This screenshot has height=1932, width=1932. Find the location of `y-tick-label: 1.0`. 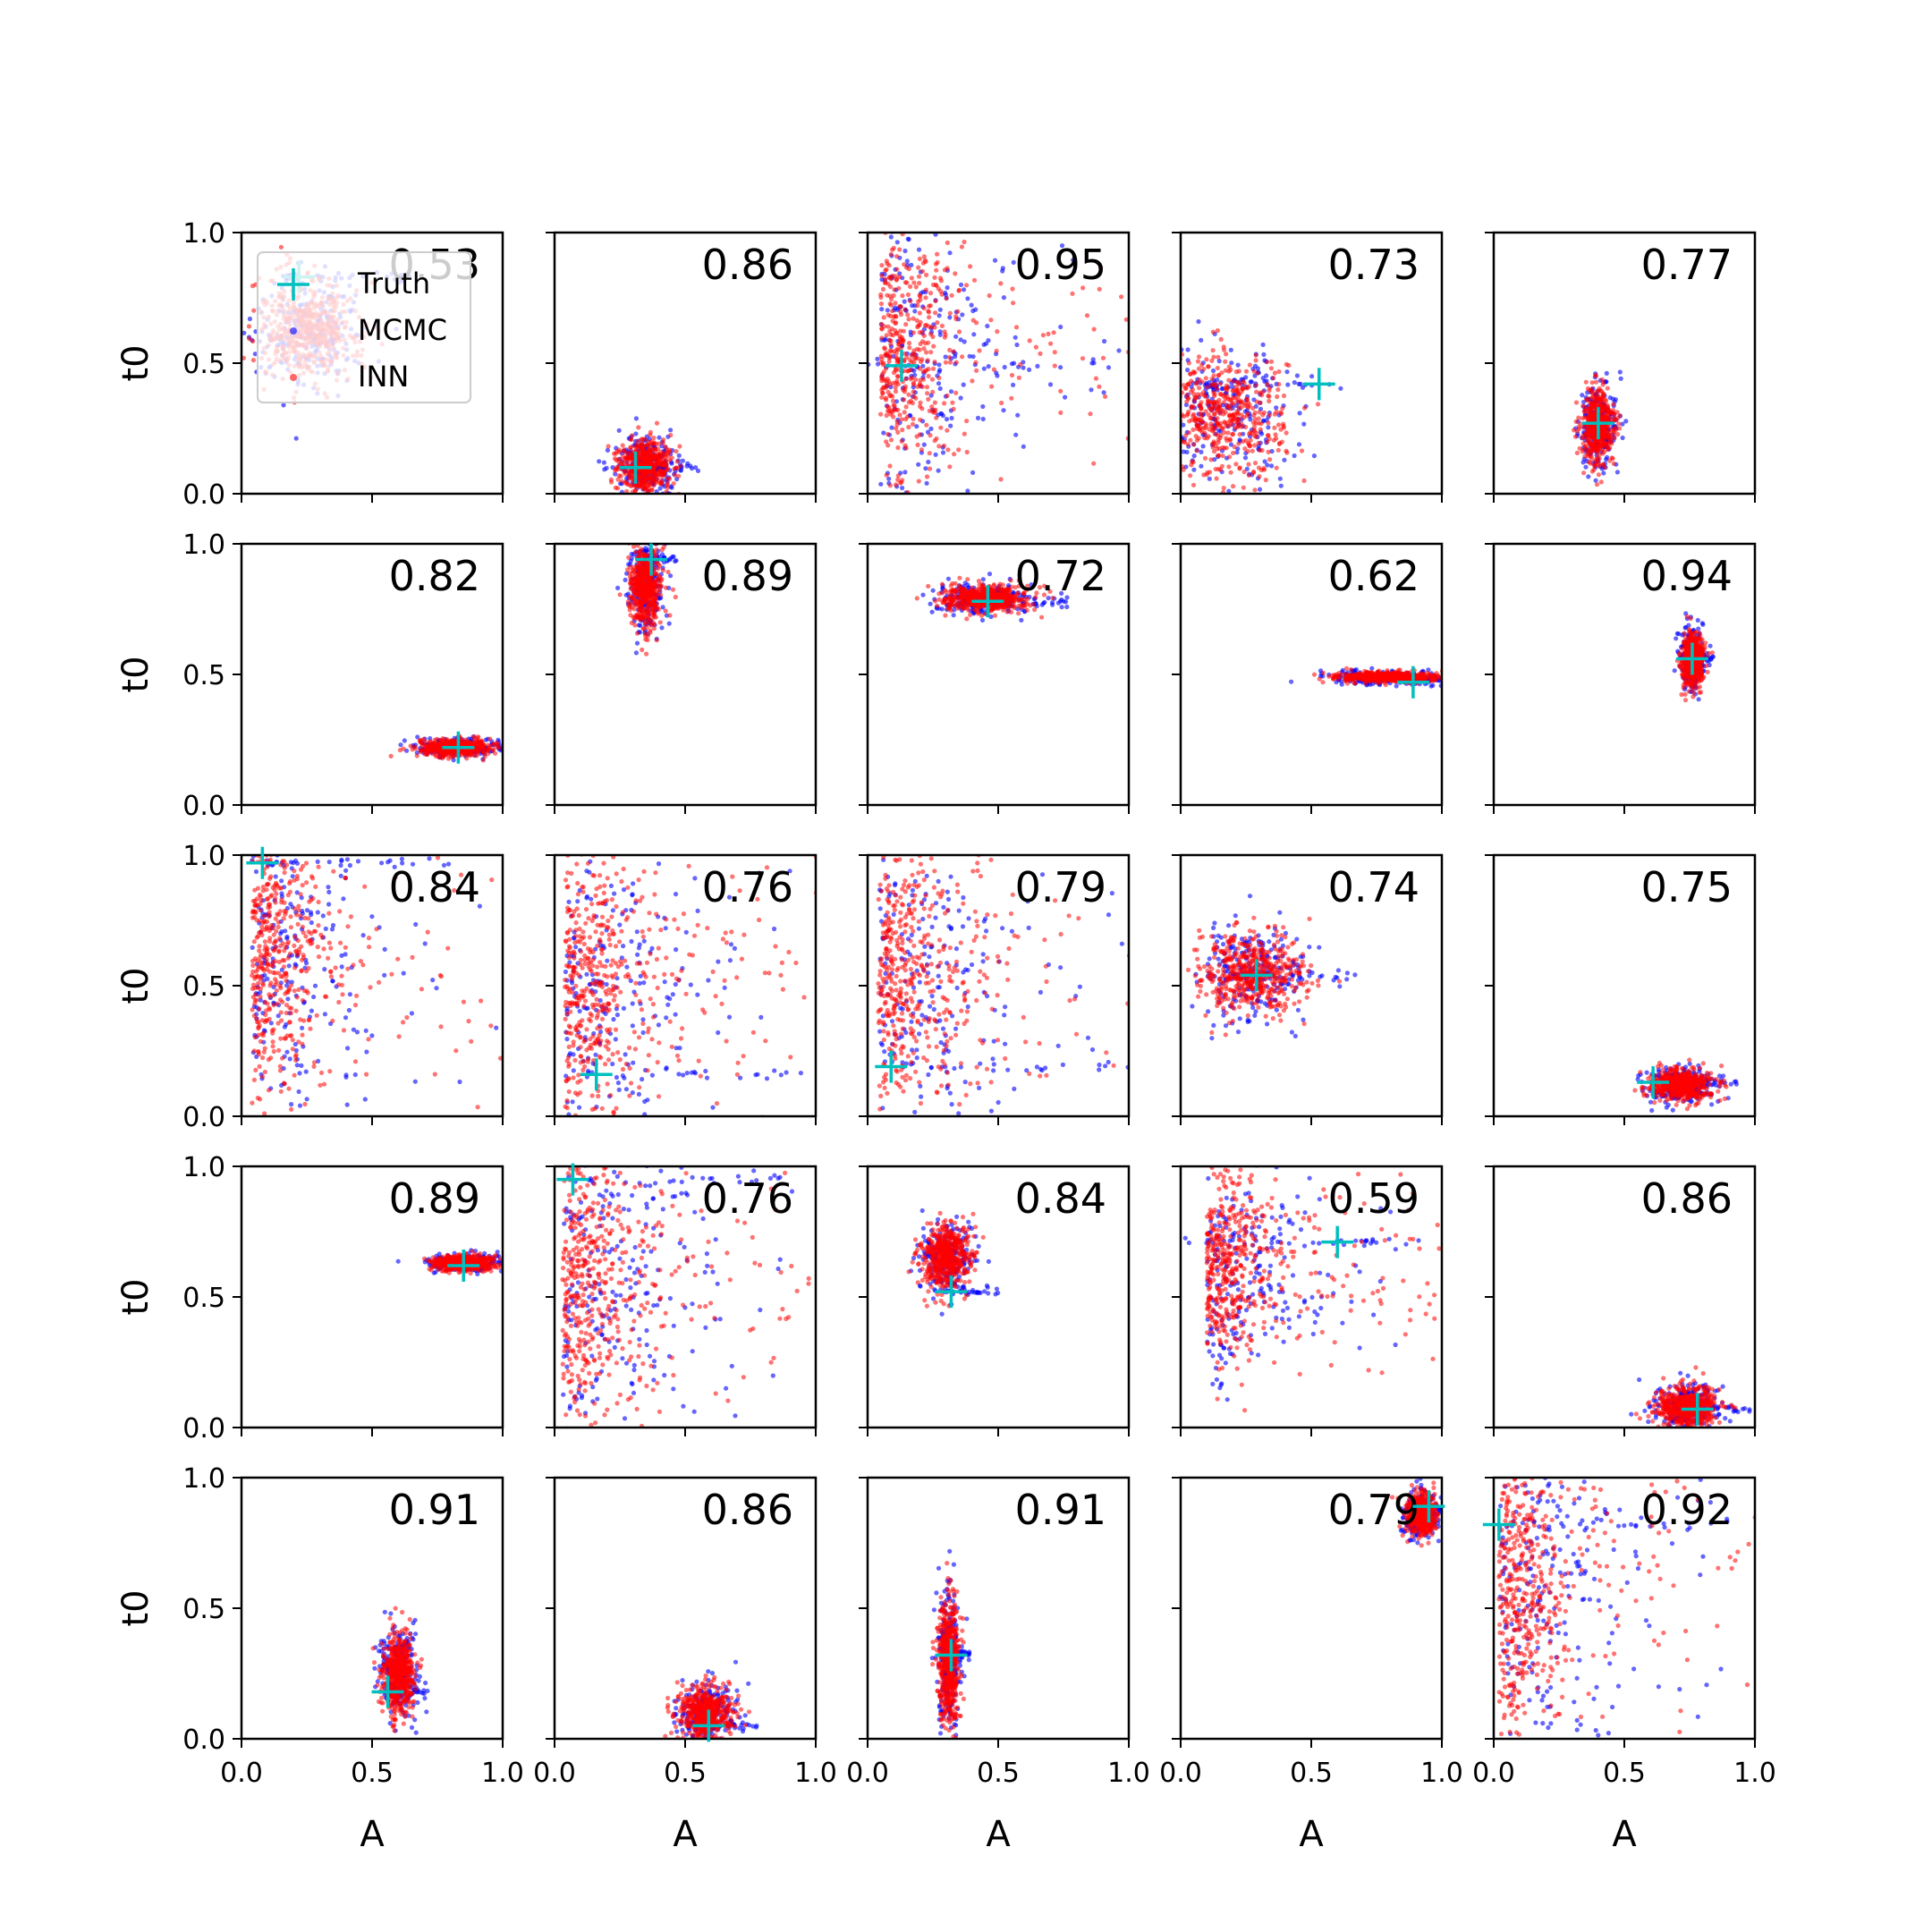

y-tick-label: 1.0 is located at coordinates (203, 234).